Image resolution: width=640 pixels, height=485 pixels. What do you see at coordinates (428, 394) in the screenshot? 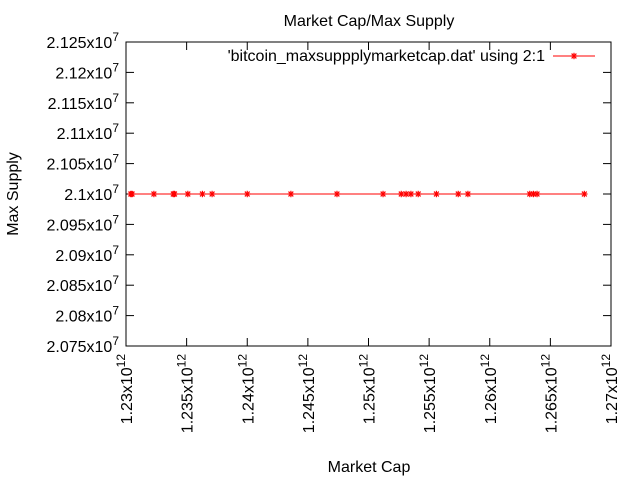
I see `x-tick-label: 1.255x1012` at bounding box center [428, 394].